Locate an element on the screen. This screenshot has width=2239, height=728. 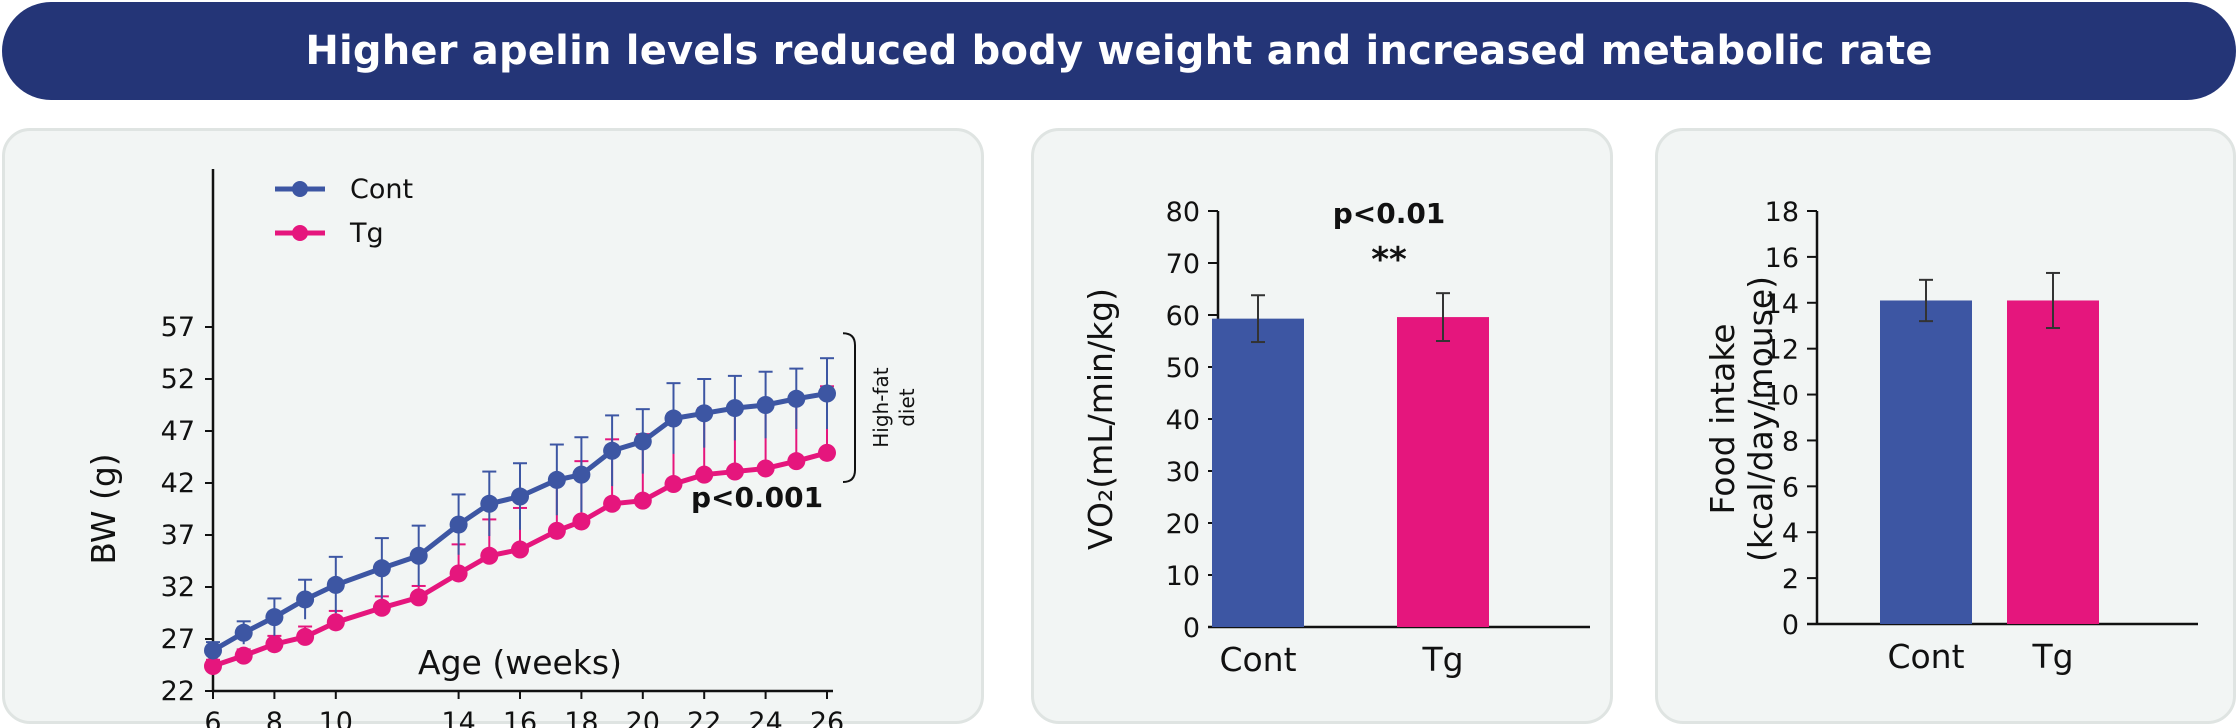
y-tick-label: 40 is located at coordinates (1183, 420).